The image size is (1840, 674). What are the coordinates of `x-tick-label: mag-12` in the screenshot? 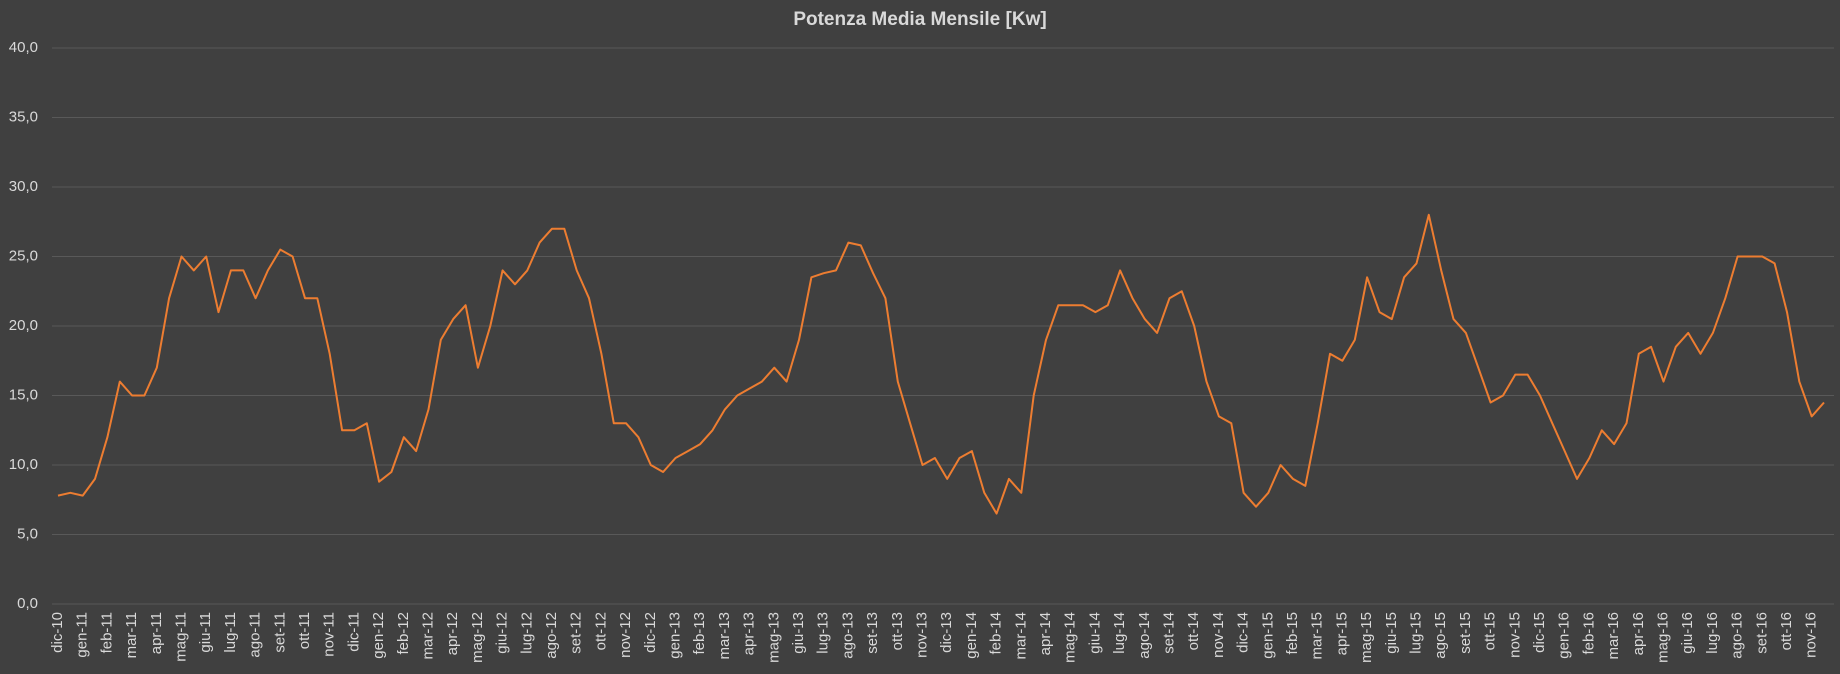 It's located at (477, 637).